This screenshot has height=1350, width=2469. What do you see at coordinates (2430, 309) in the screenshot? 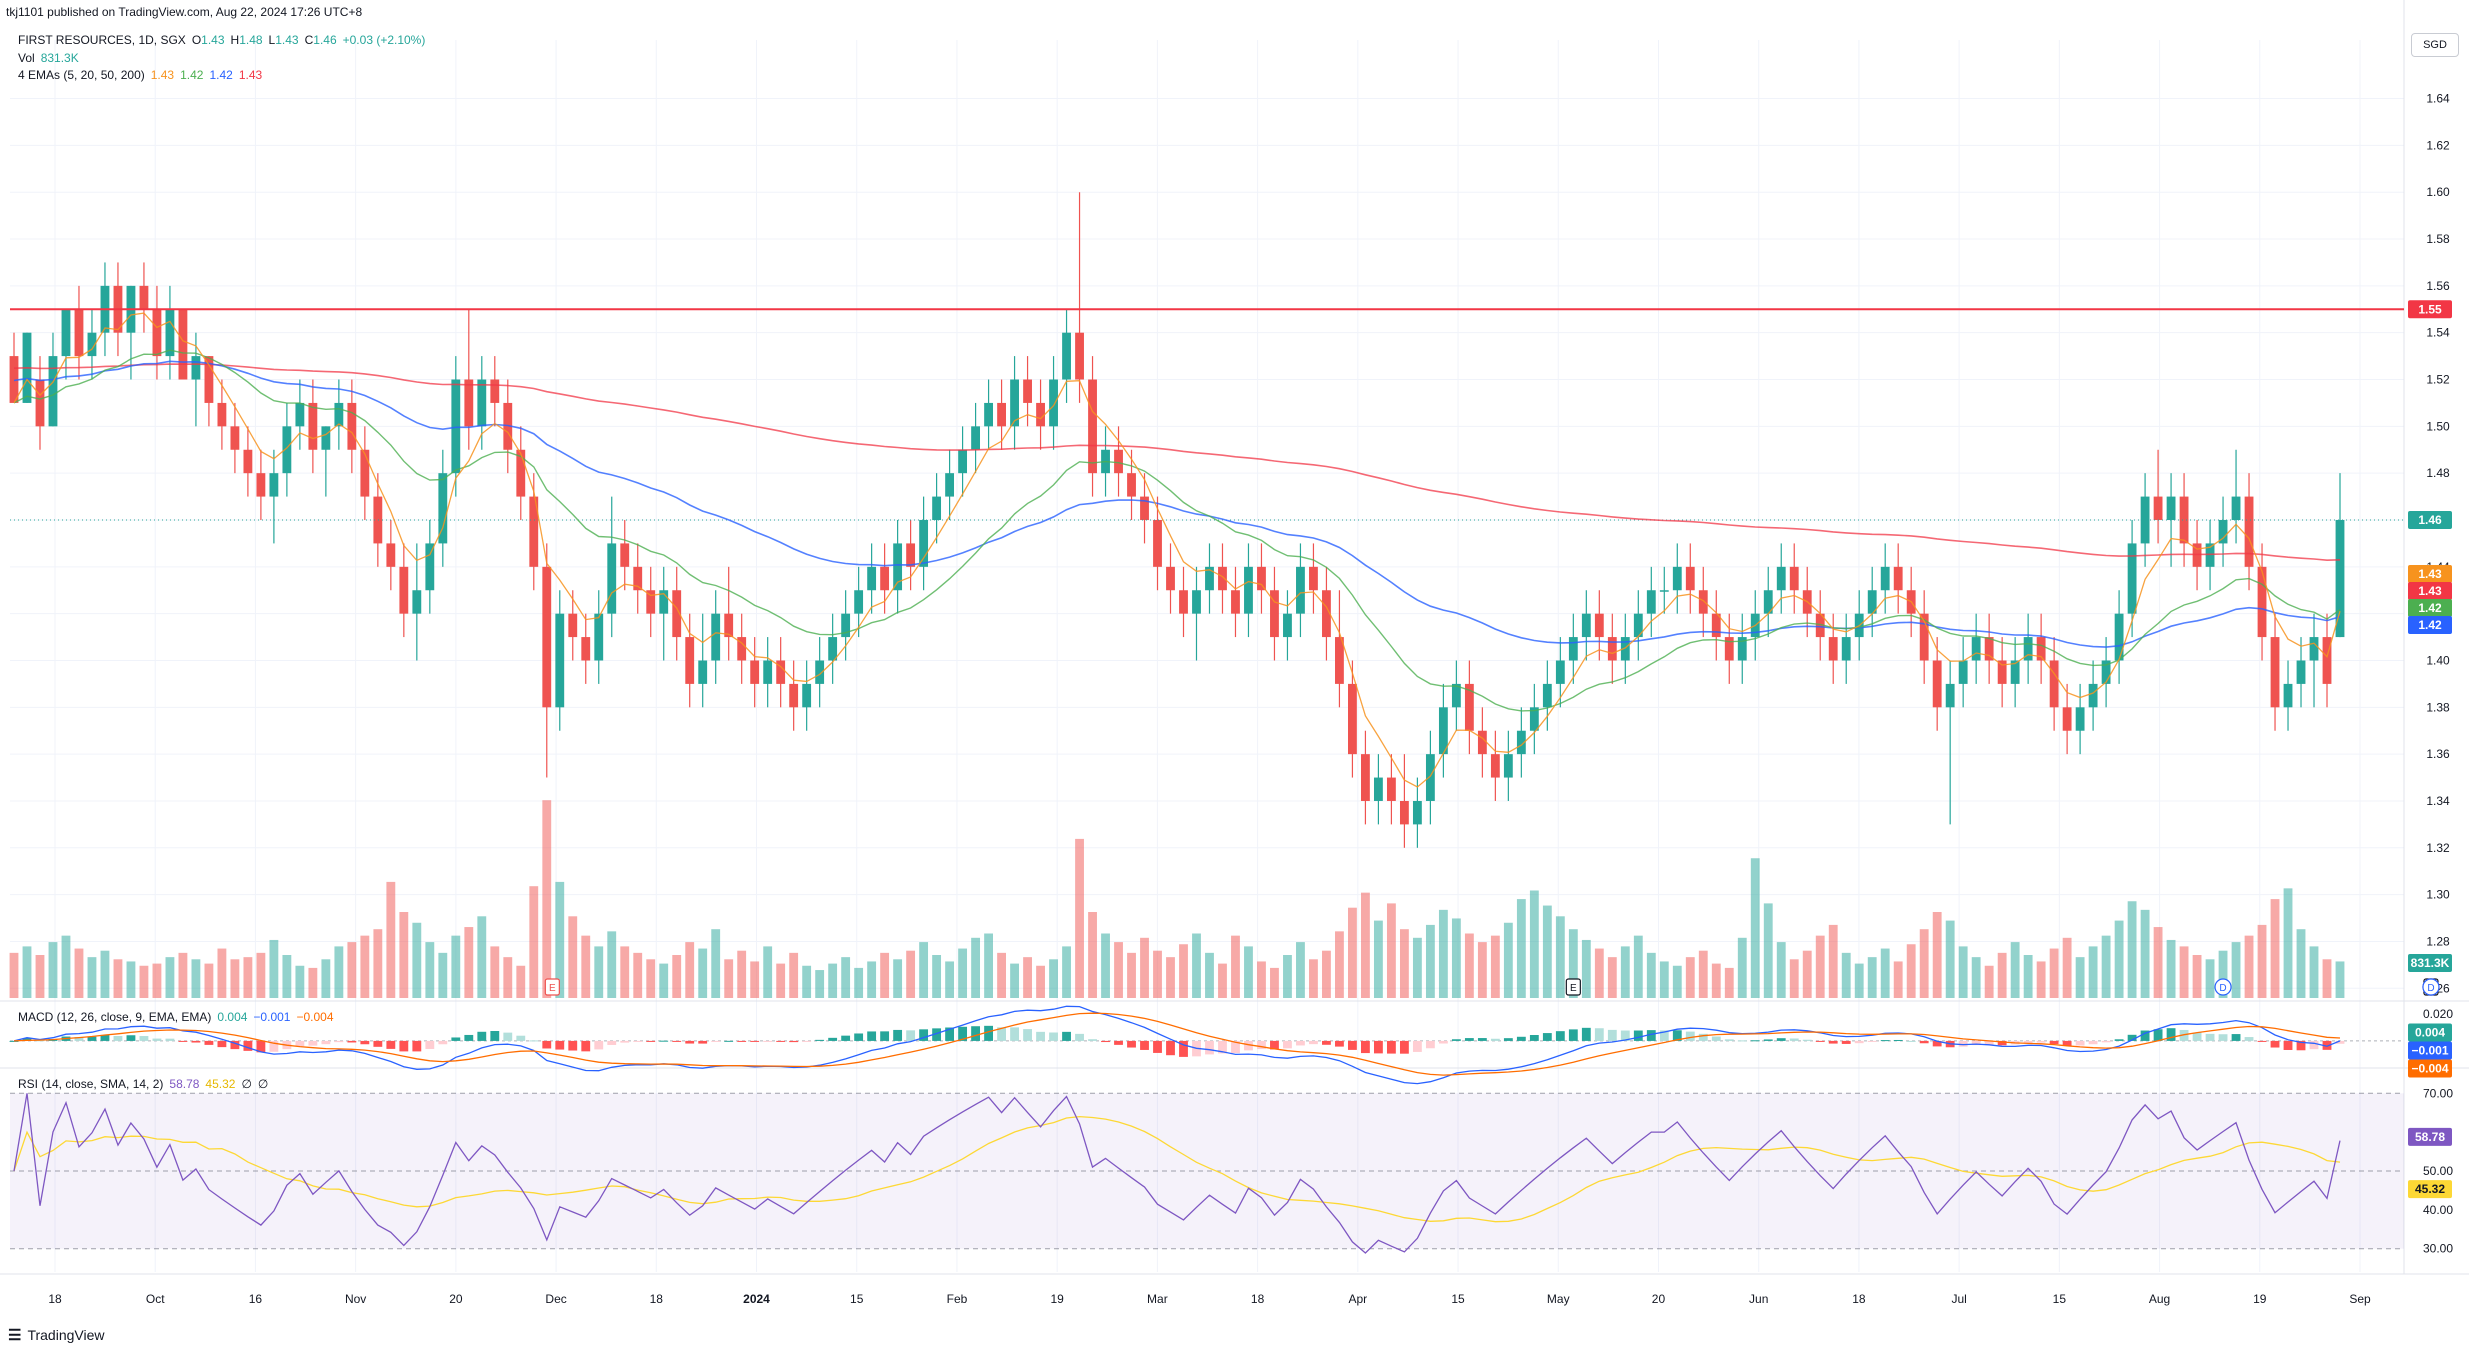
I see `resistance-badge: 1.55` at bounding box center [2430, 309].